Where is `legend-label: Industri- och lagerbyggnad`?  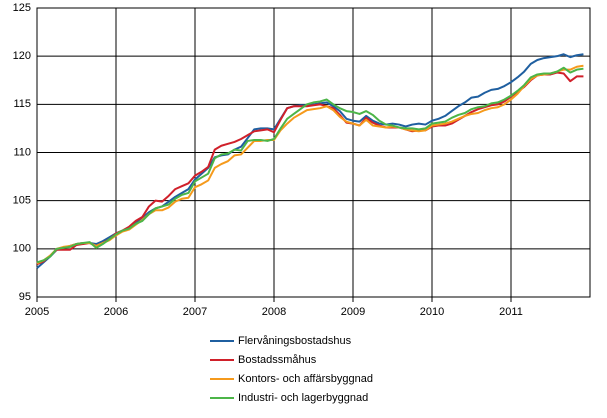 legend-label: Industri- och lagerbyggnad is located at coordinates (303, 398).